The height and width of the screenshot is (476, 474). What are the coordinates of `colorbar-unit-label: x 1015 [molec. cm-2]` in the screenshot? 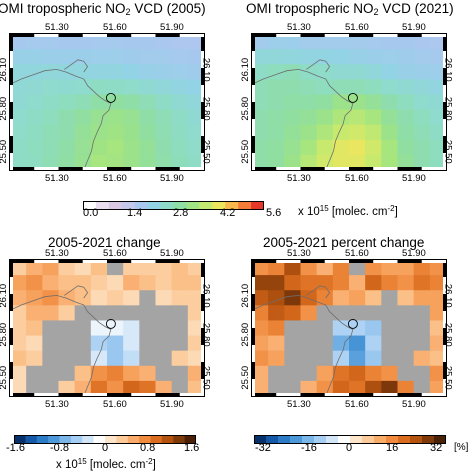 It's located at (348, 211).